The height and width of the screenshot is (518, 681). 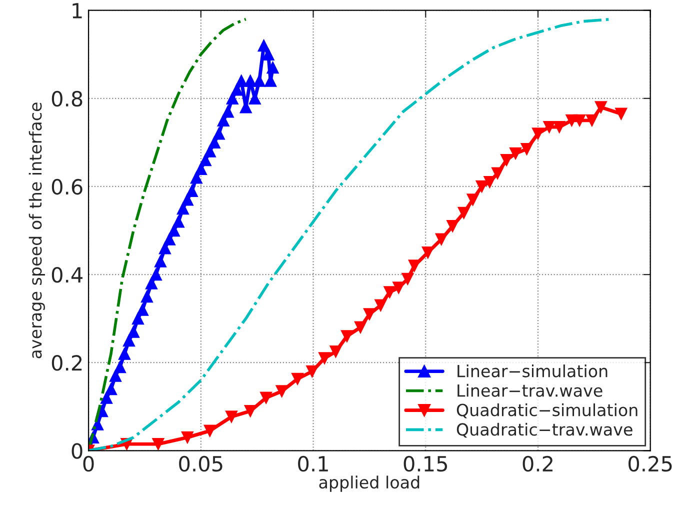 I want to click on y-tick-label: 0.8, so click(x=67, y=98).